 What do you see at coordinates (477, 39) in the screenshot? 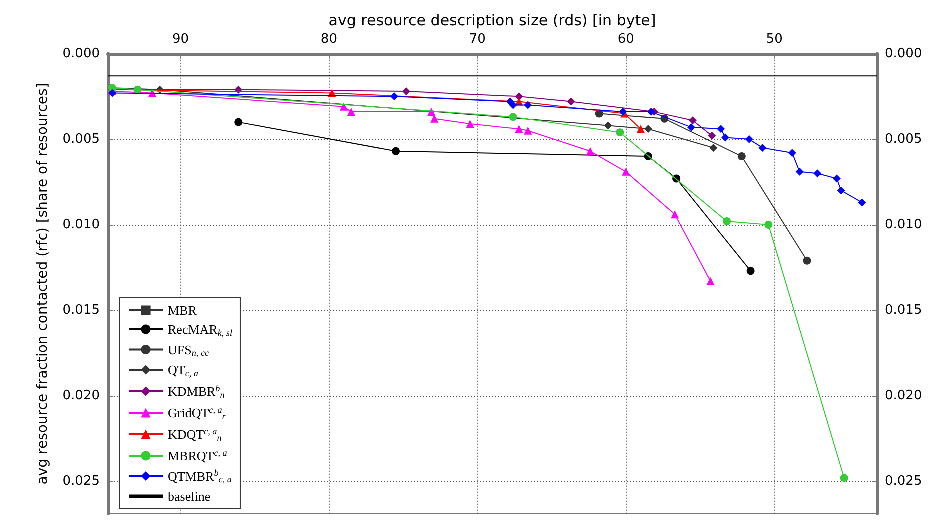
I see `x-tick-label: 70` at bounding box center [477, 39].